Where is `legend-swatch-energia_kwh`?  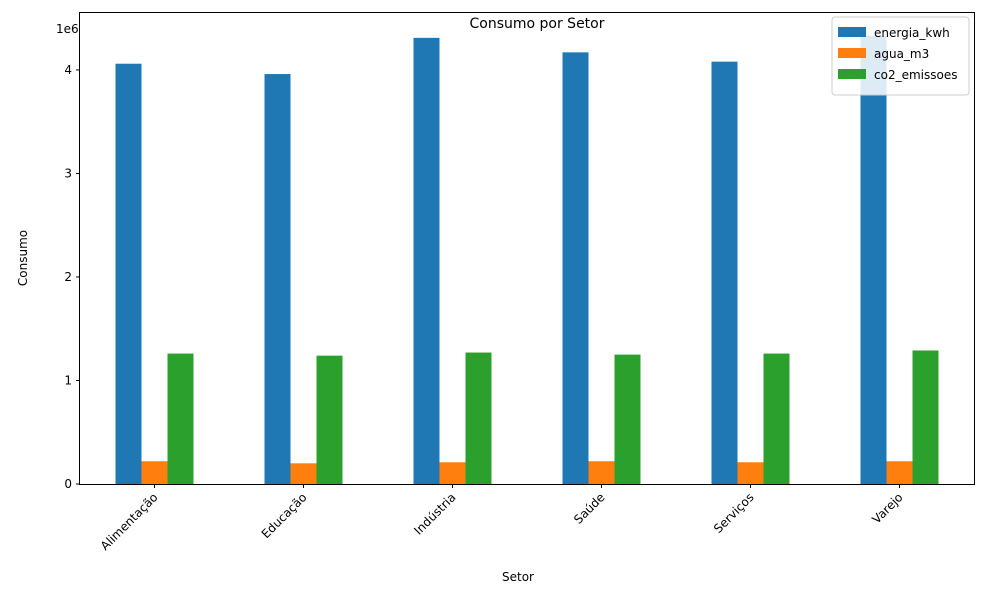
legend-swatch-energia_kwh is located at coordinates (852, 32).